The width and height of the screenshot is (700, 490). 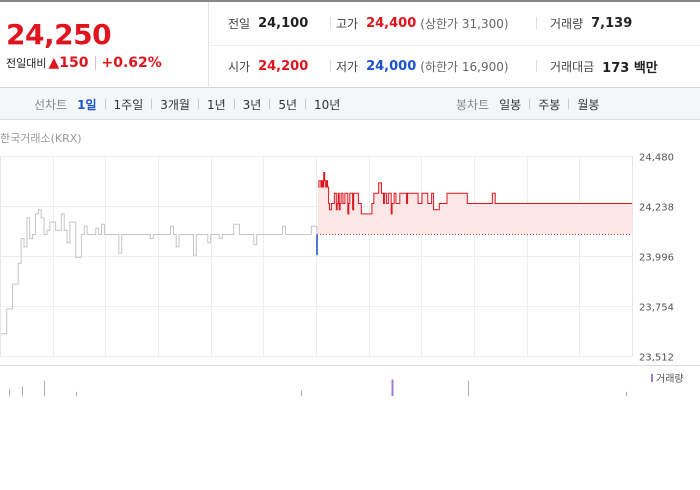 What do you see at coordinates (656, 158) in the screenshot?
I see `y-tick-label: 24,480` at bounding box center [656, 158].